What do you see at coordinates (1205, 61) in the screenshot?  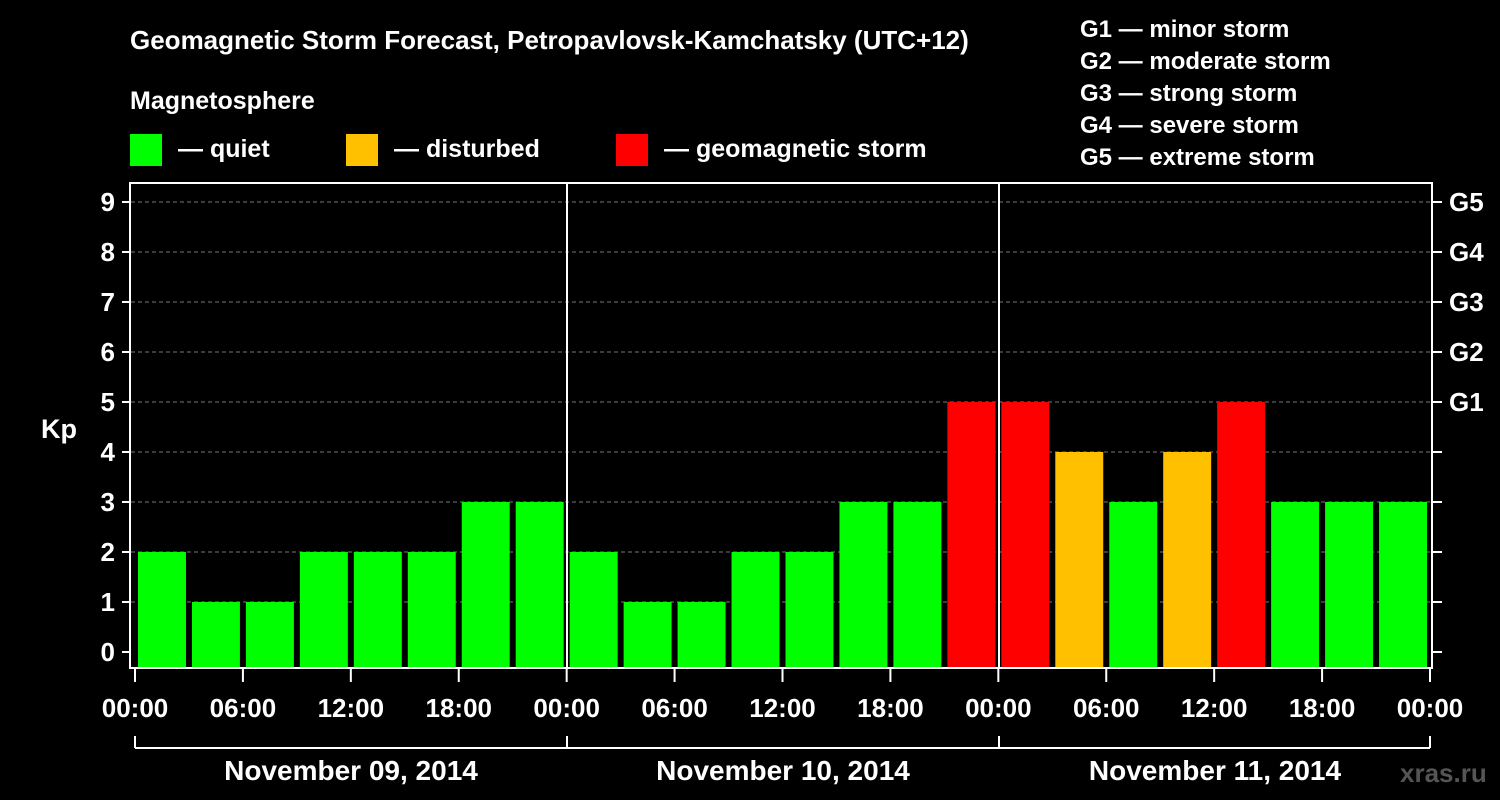 I see `storm-scale-g2: G2 — moderate storm` at bounding box center [1205, 61].